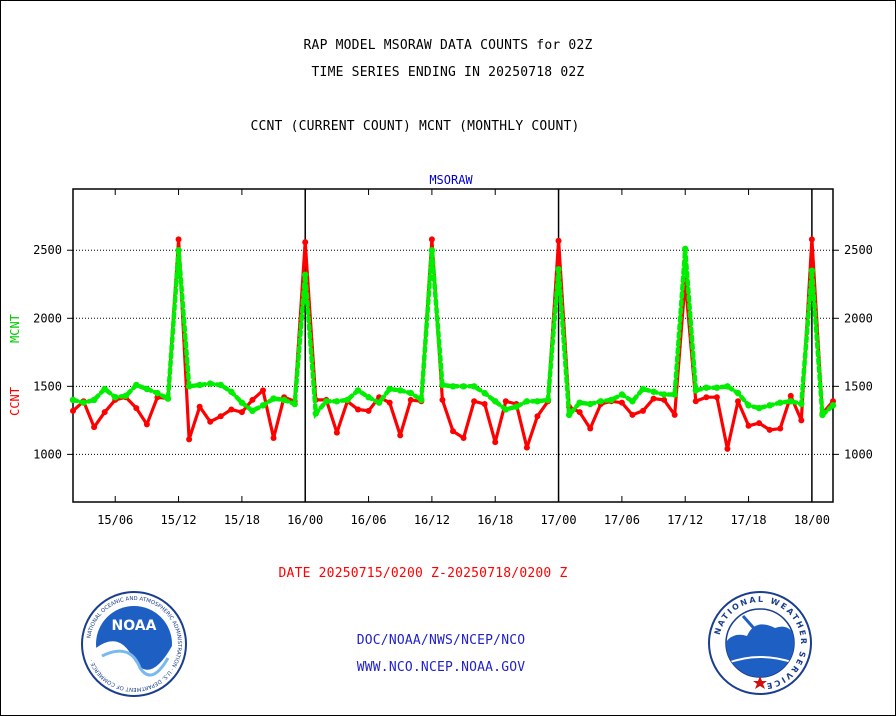 The width and height of the screenshot is (896, 716). I want to click on y-tick-label-left: 1000, so click(47, 454).